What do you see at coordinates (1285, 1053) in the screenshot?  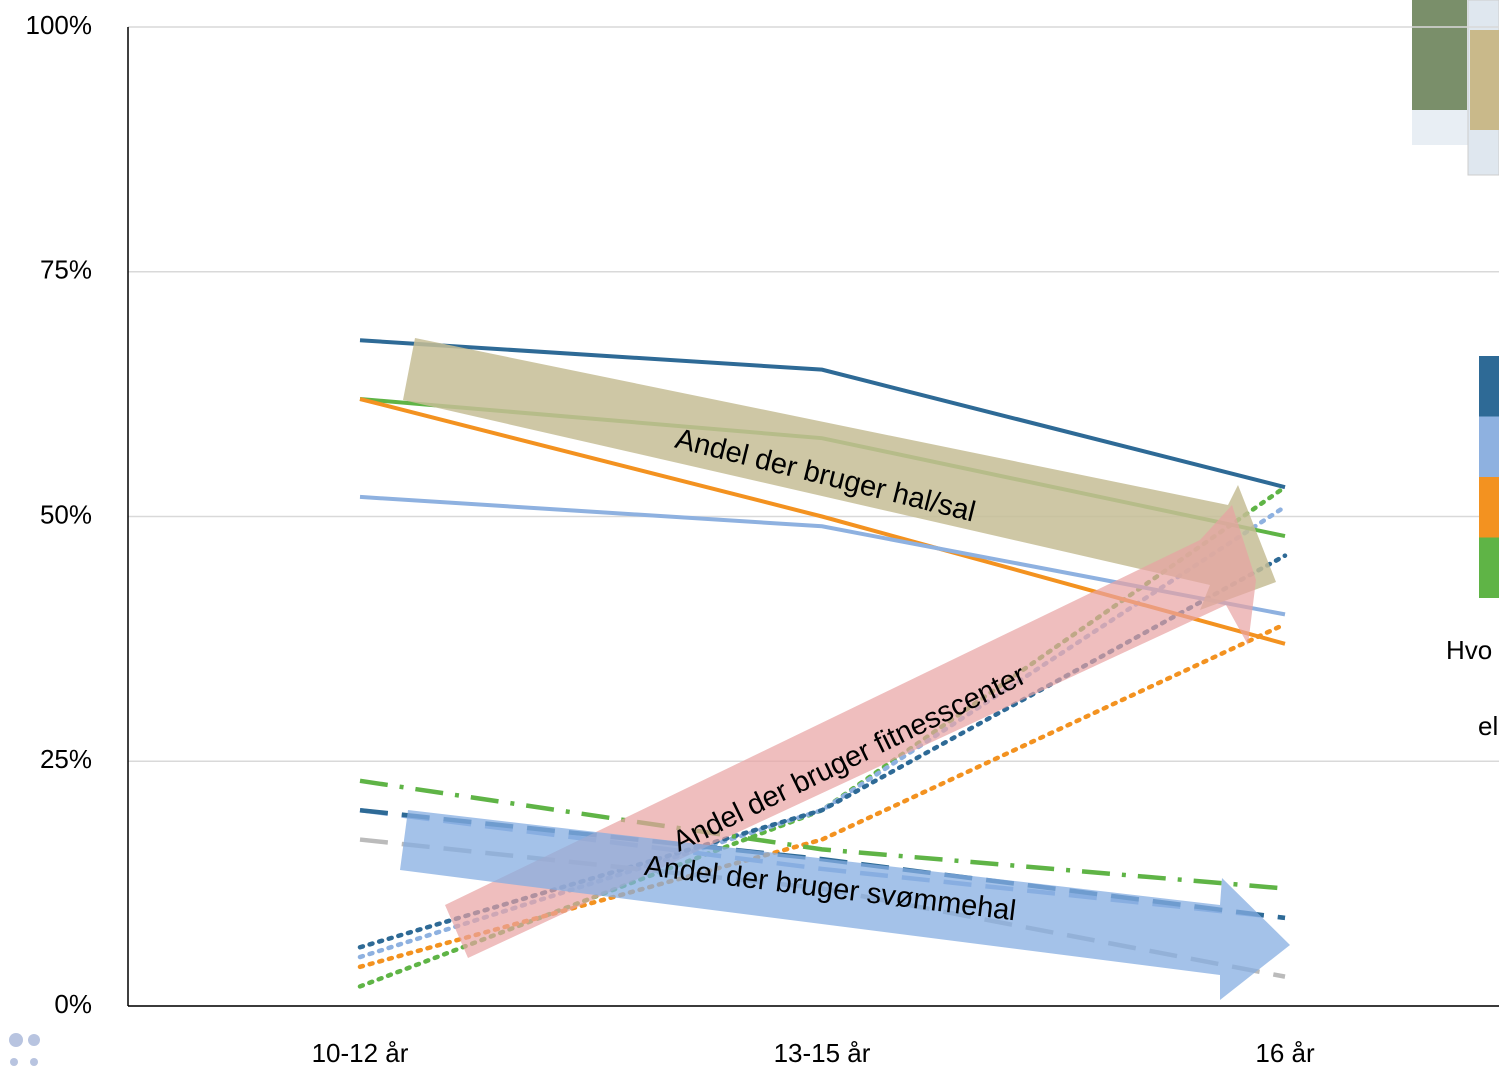 I see `x-tick-label: 16 år` at bounding box center [1285, 1053].